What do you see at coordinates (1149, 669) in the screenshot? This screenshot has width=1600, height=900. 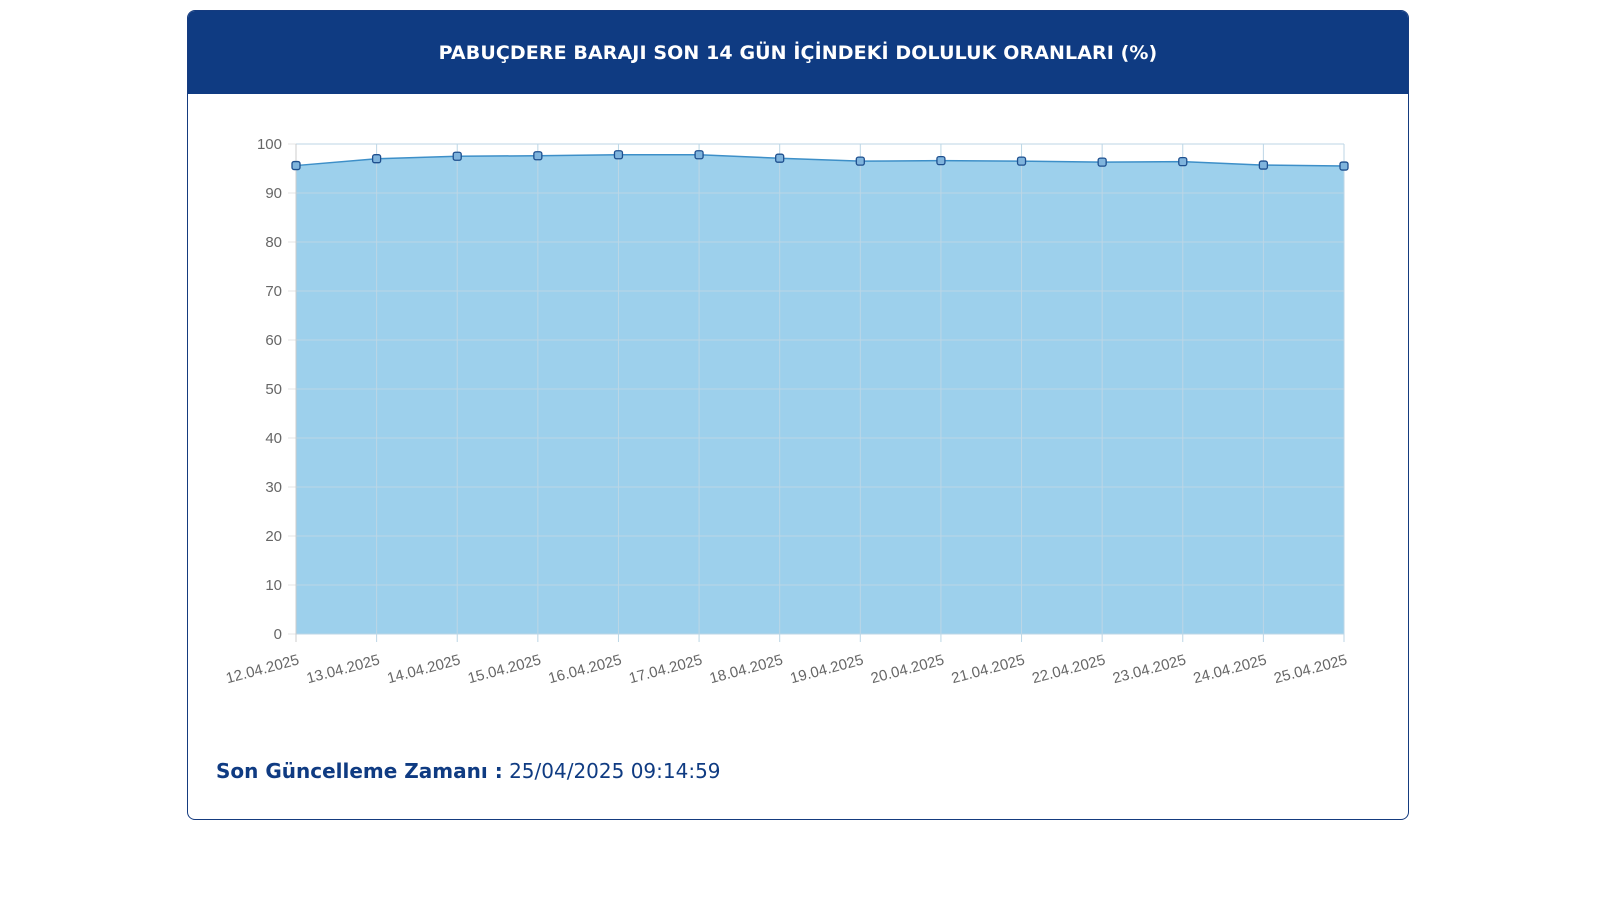 I see `x-tick-label: 23.04.2025` at bounding box center [1149, 669].